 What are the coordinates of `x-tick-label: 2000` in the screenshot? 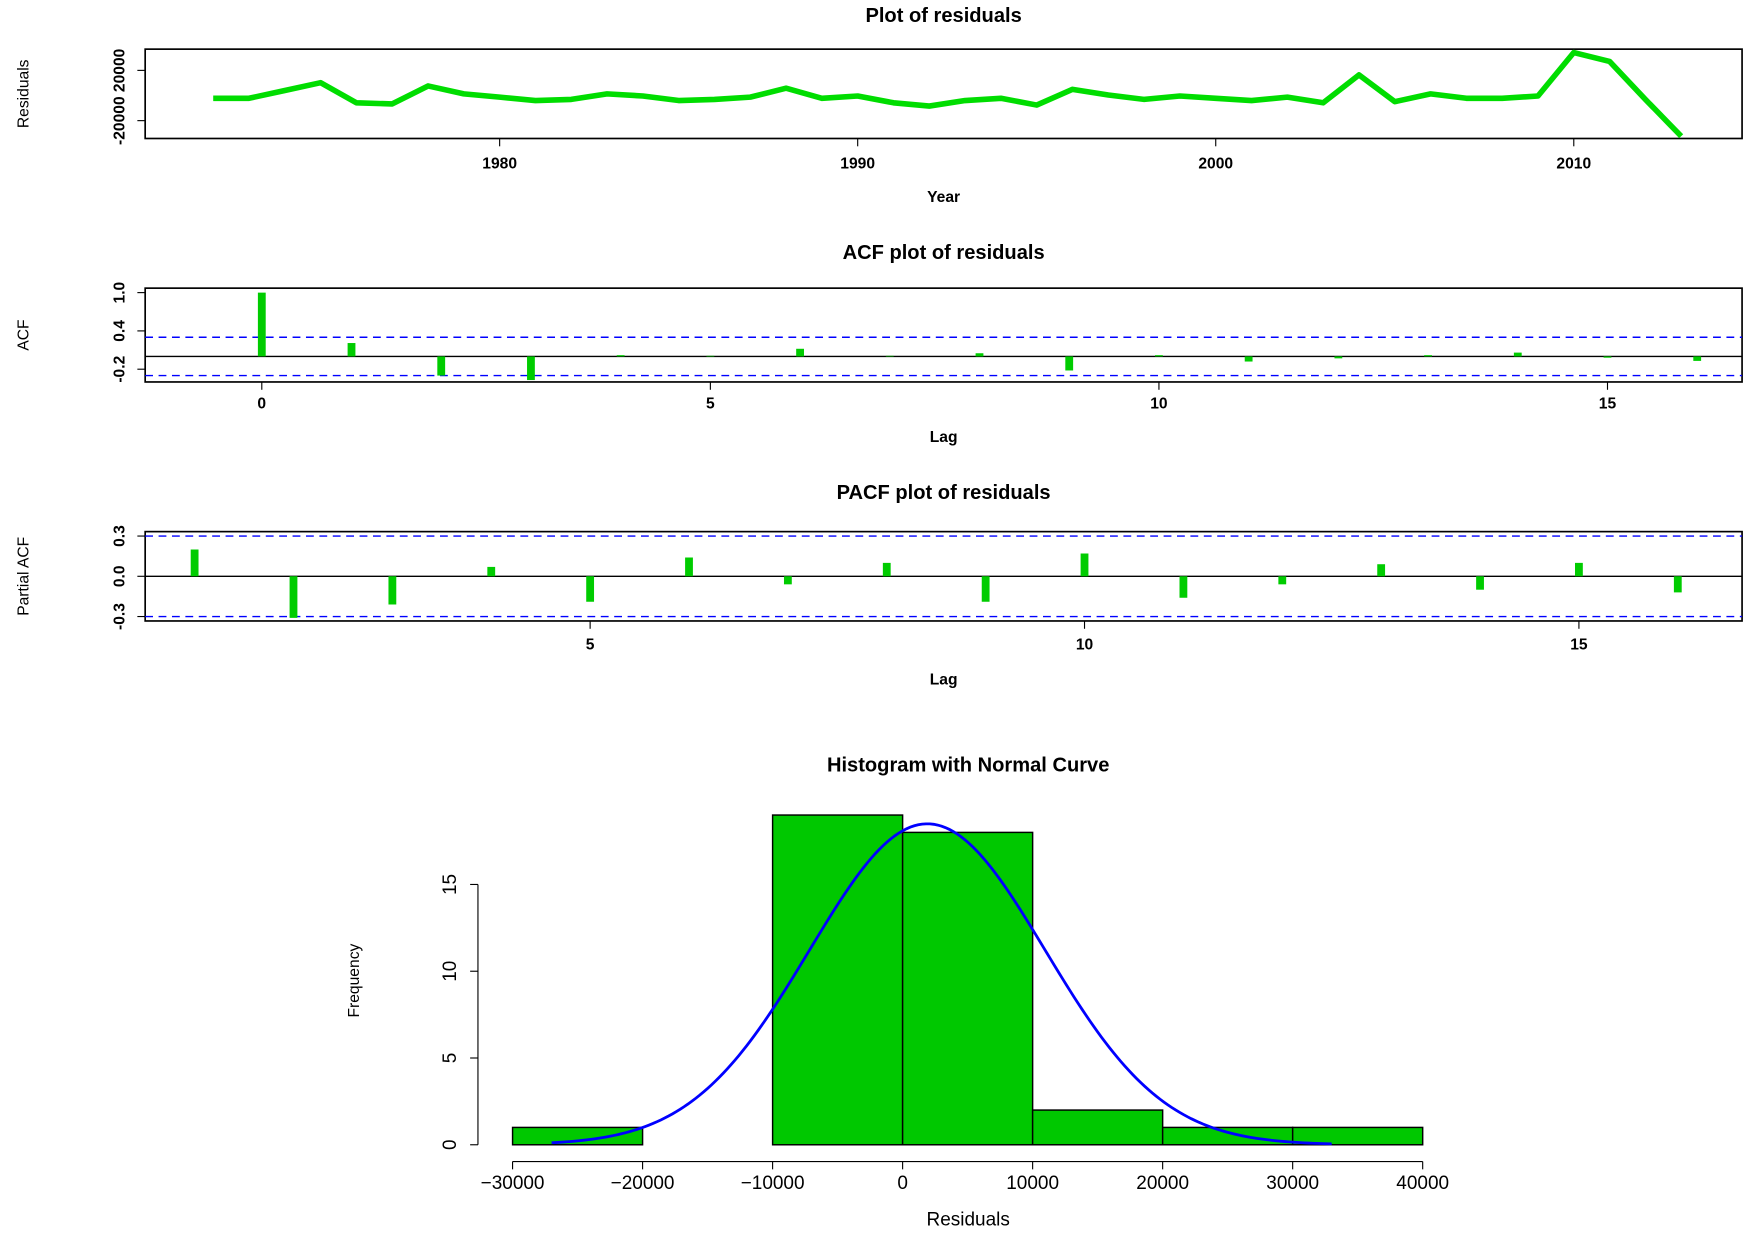 It's located at (1215, 163).